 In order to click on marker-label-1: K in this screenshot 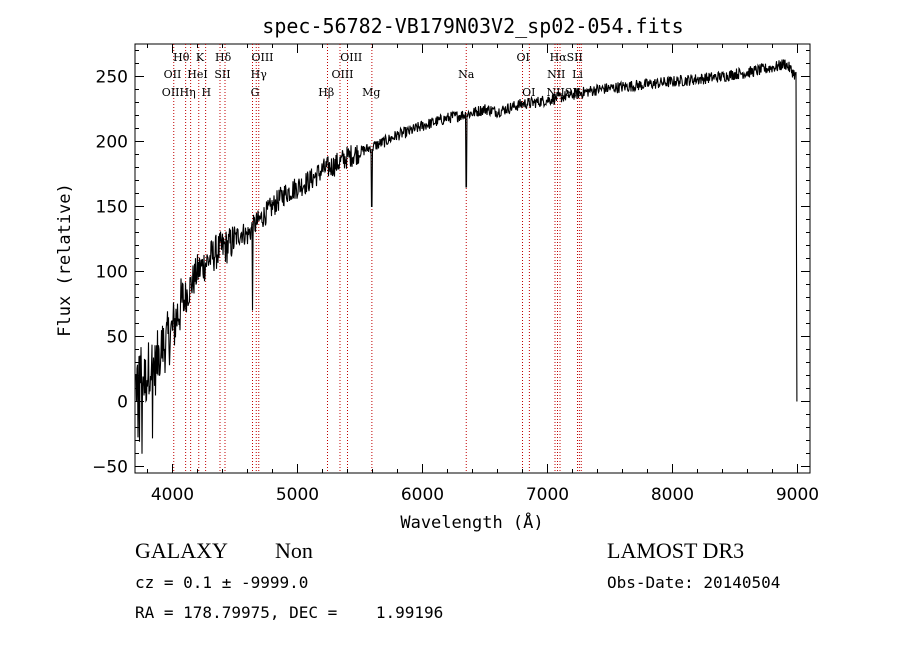, I will do `click(200, 57)`.